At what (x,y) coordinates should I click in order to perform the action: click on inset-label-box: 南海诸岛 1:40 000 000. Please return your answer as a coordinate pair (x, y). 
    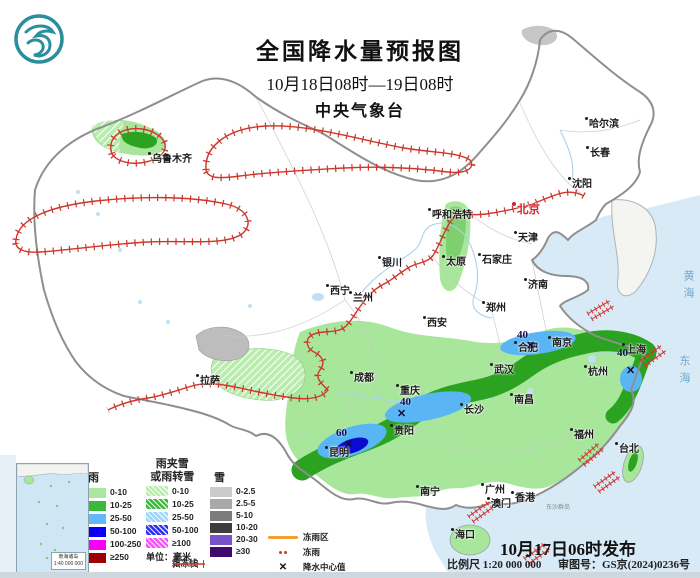
    Looking at the image, I should click on (68, 561).